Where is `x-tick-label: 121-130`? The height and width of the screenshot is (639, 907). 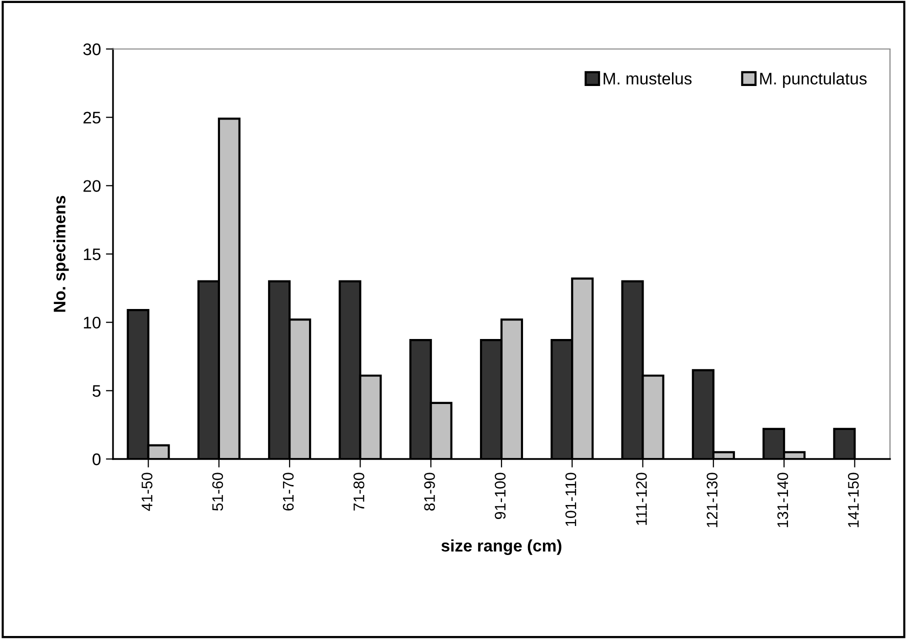 x-tick-label: 121-130 is located at coordinates (712, 500).